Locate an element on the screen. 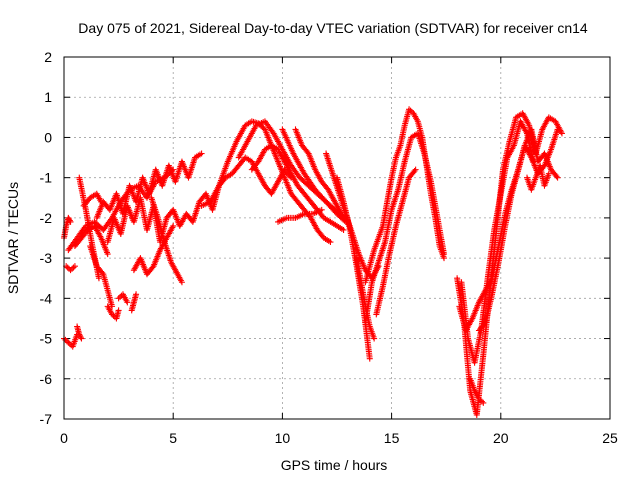 The image size is (640, 485). series-s8 is located at coordinates (92, 199).